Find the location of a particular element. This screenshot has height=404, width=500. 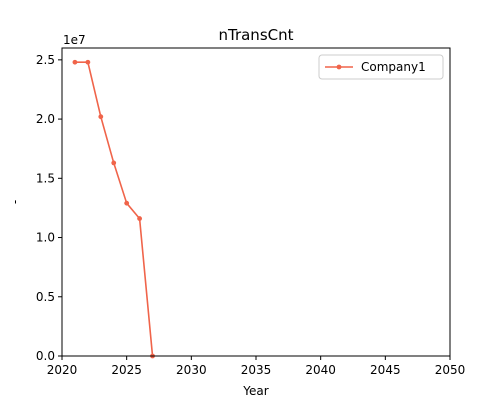

chart-title: nTransCnt is located at coordinates (255, 35).